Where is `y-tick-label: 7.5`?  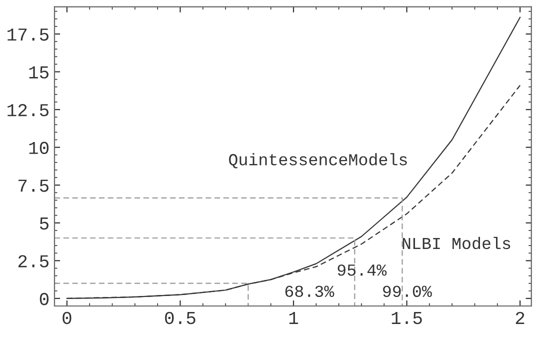 y-tick-label: 7.5 is located at coordinates (33, 186).